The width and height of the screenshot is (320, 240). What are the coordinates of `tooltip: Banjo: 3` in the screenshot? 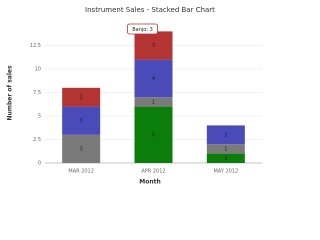 It's located at (142, 29).